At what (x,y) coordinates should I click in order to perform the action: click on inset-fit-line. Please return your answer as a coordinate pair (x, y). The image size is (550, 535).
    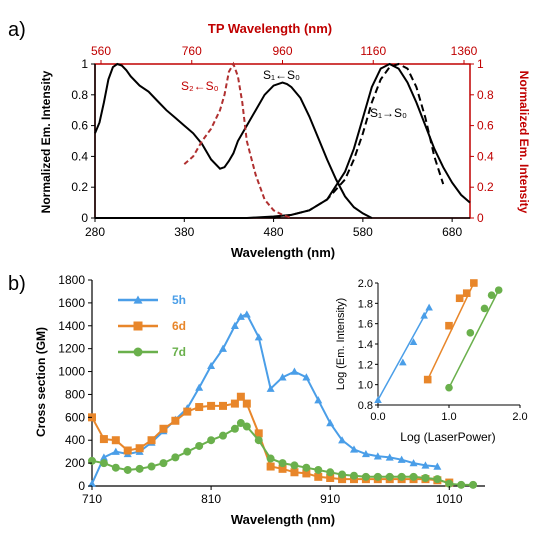
    Looking at the image, I should click on (474, 339).